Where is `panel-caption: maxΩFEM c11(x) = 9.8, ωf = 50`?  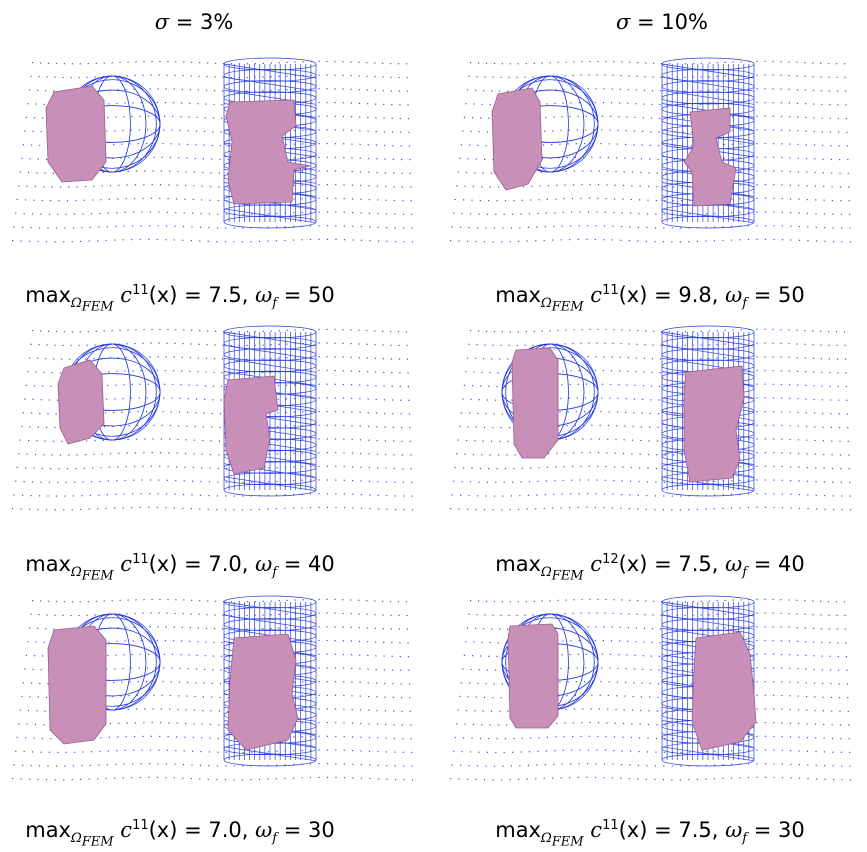 panel-caption: maxΩFEM c11(x) = 9.8, ωf = 50 is located at coordinates (650, 299).